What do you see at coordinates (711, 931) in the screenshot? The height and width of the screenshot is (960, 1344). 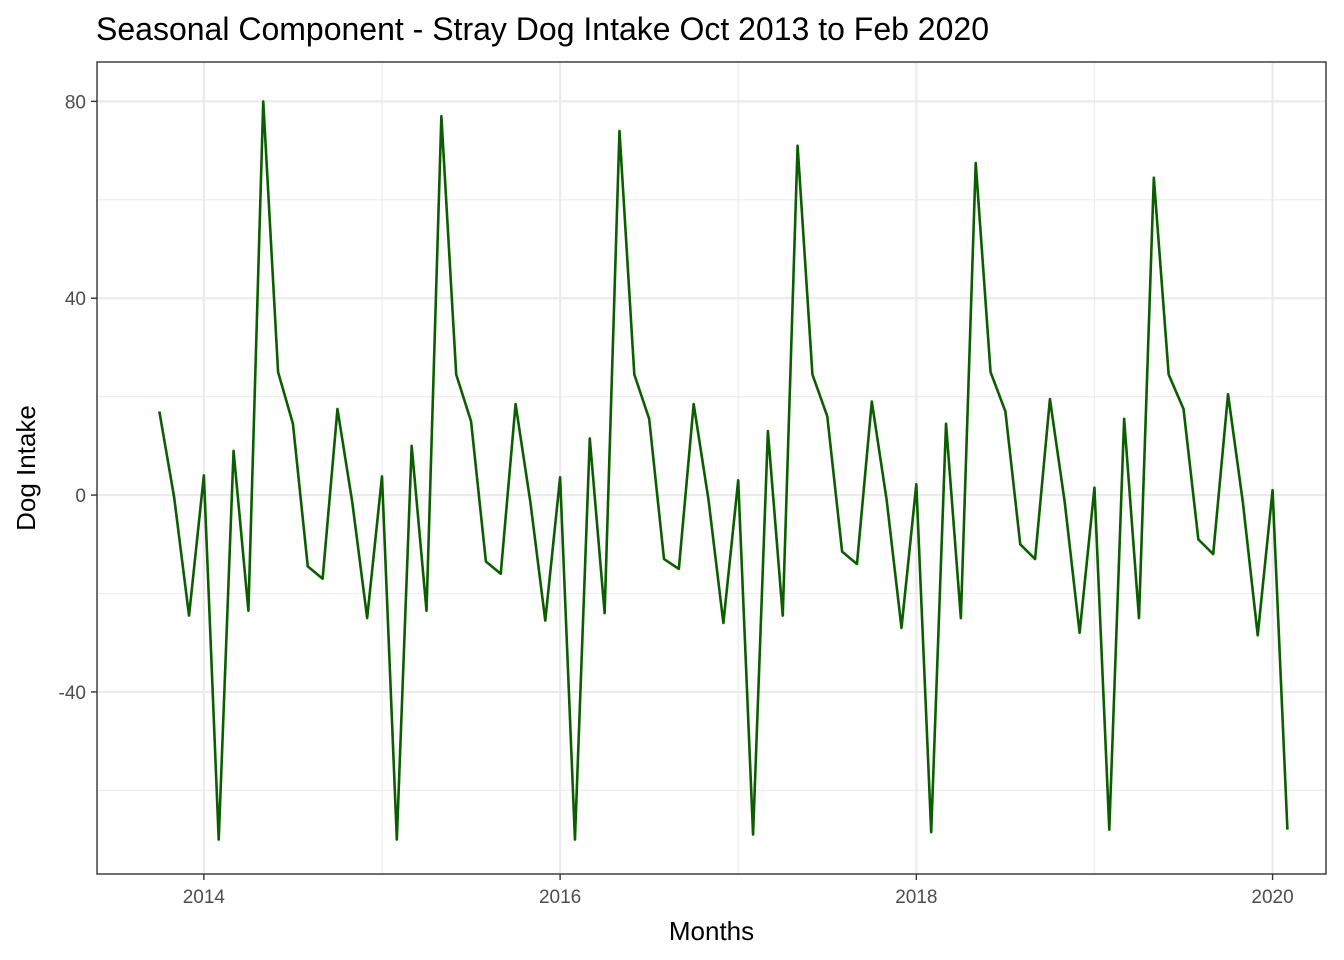 I see `x-axis-label: Months` at bounding box center [711, 931].